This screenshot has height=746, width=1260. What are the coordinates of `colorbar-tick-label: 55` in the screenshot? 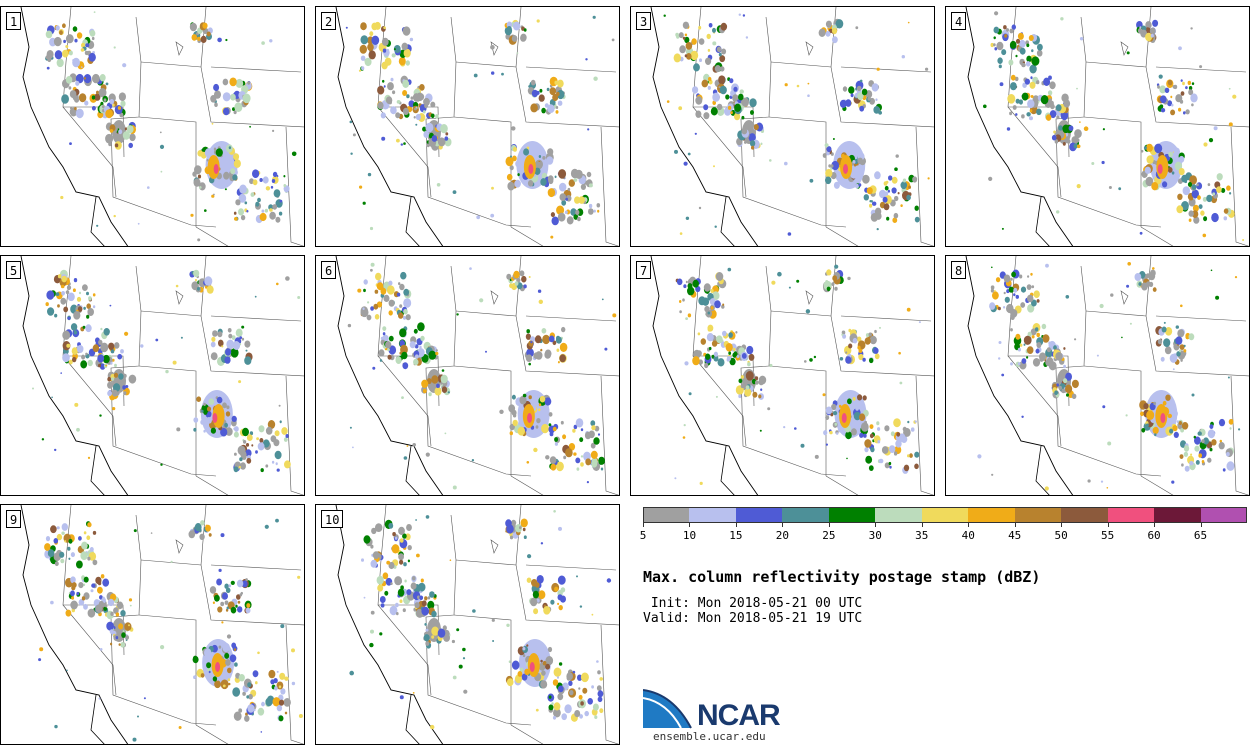 It's located at (1107, 535).